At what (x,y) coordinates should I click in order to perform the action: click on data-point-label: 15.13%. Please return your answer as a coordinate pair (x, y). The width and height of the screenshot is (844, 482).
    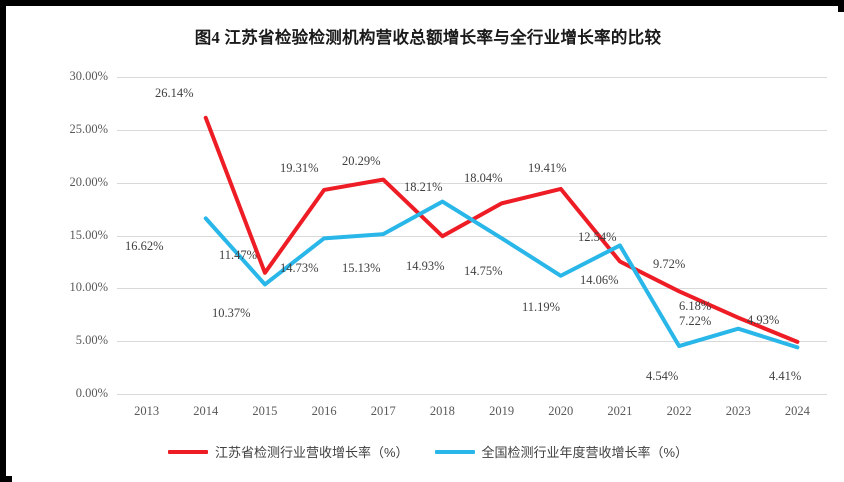
    Looking at the image, I should click on (361, 268).